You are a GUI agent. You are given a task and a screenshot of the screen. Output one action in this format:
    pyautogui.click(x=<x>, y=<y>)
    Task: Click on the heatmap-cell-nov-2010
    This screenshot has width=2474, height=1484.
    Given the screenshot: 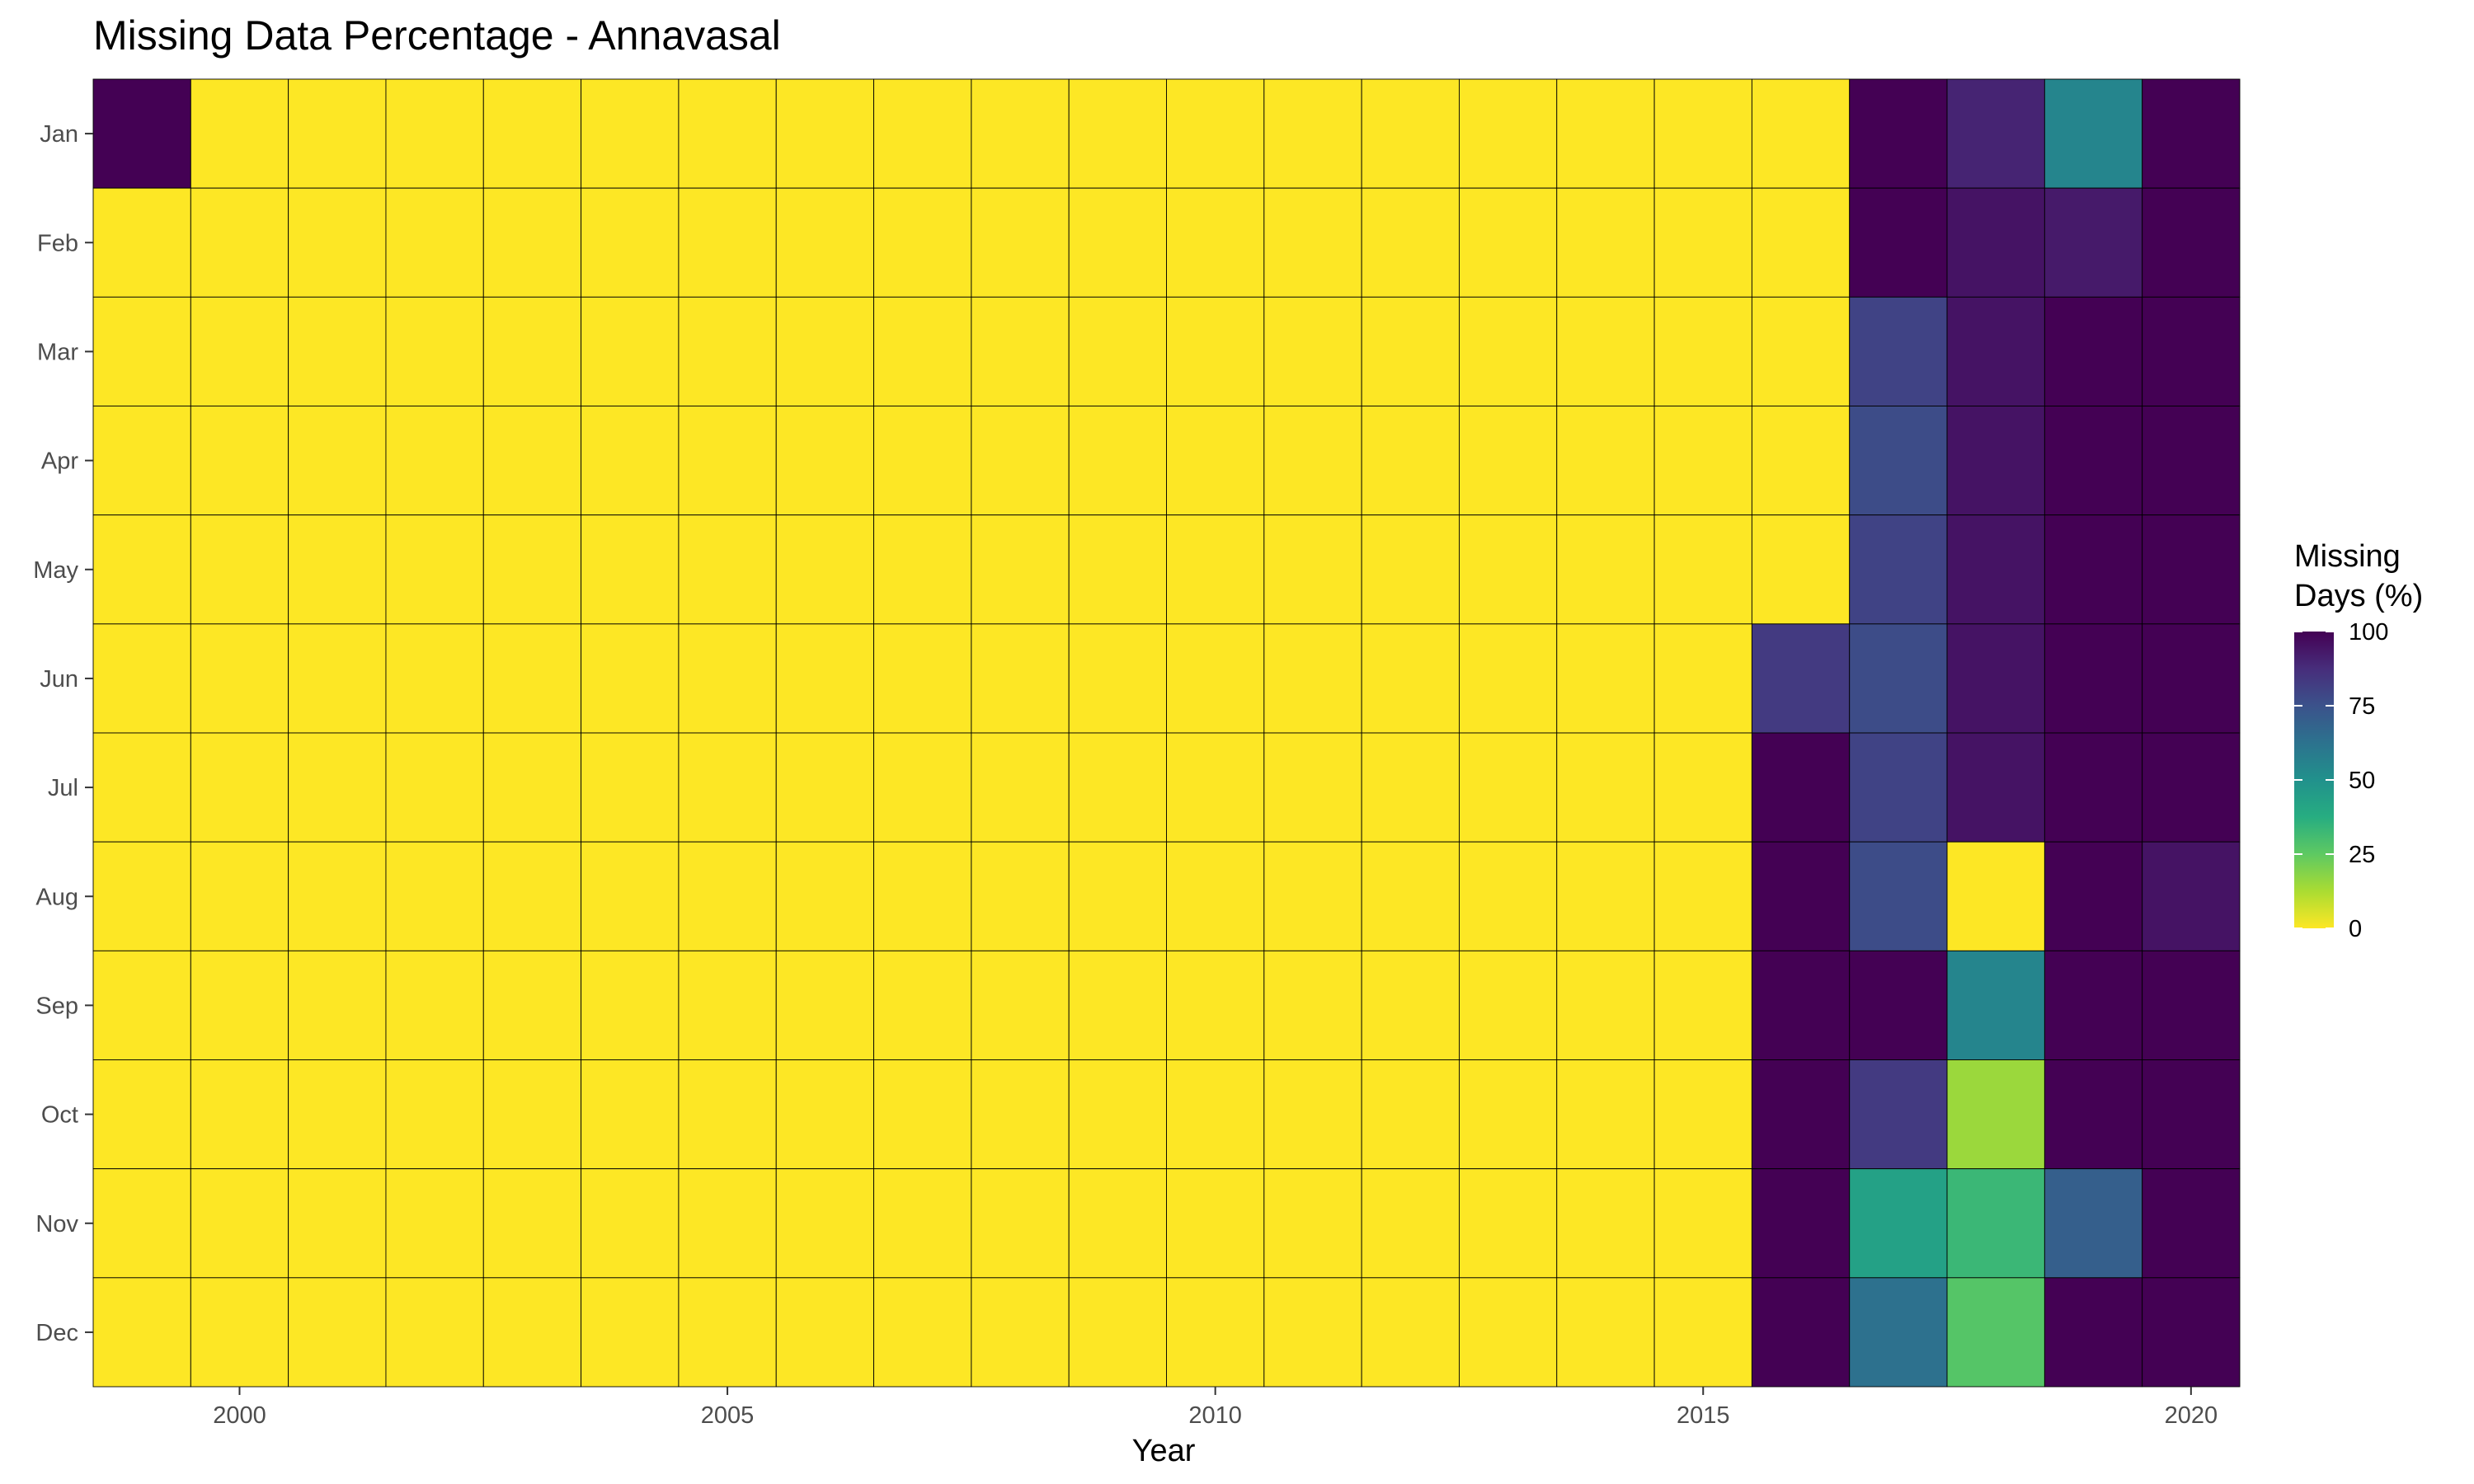 What is the action you would take?
    pyautogui.click(x=1215, y=1223)
    